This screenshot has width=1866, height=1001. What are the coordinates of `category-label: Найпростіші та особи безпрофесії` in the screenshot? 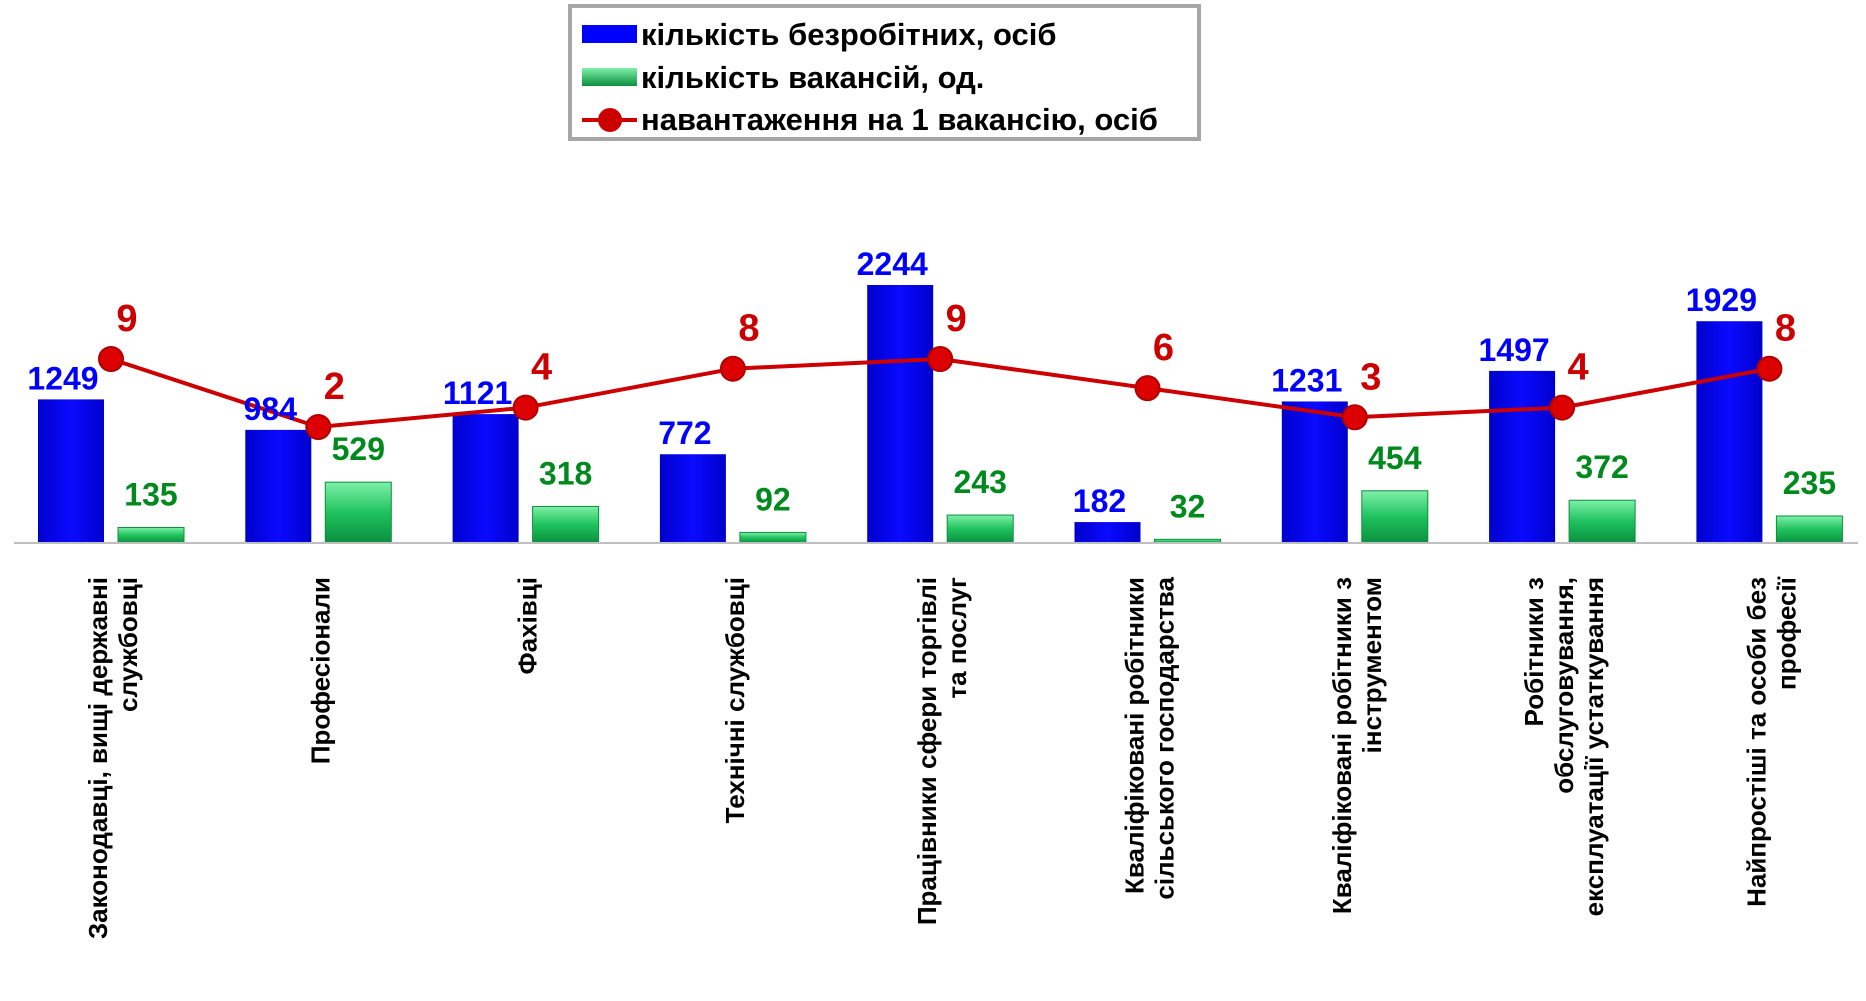 It's located at (1771, 741).